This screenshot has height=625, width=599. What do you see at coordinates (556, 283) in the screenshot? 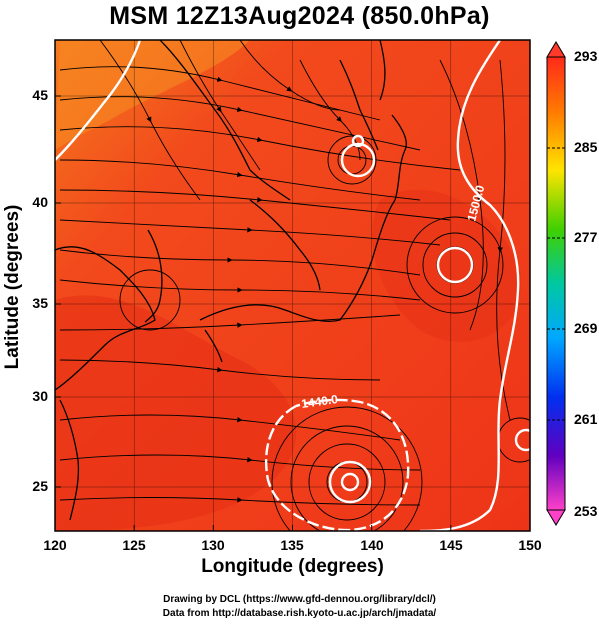
I see `colorbar` at bounding box center [556, 283].